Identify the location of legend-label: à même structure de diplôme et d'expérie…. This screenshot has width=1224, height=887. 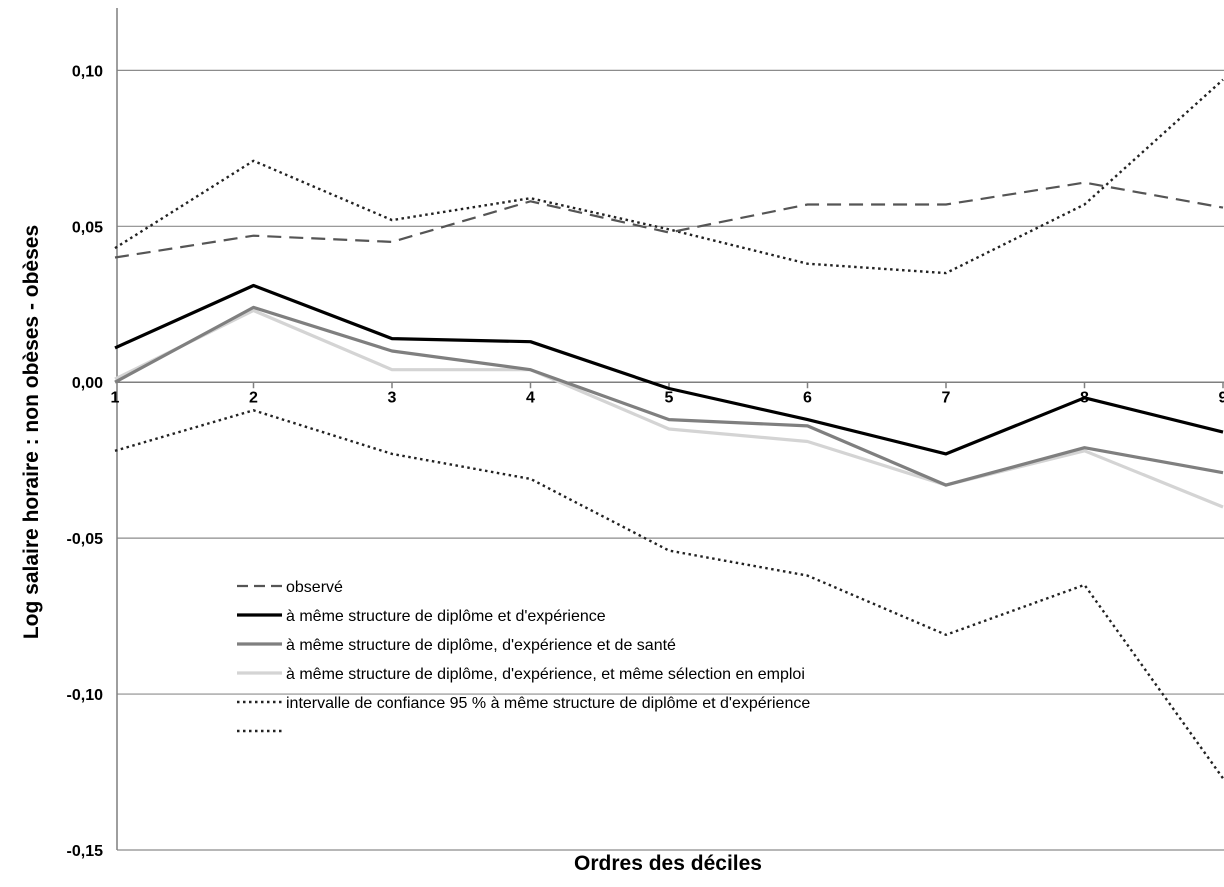
(446, 616).